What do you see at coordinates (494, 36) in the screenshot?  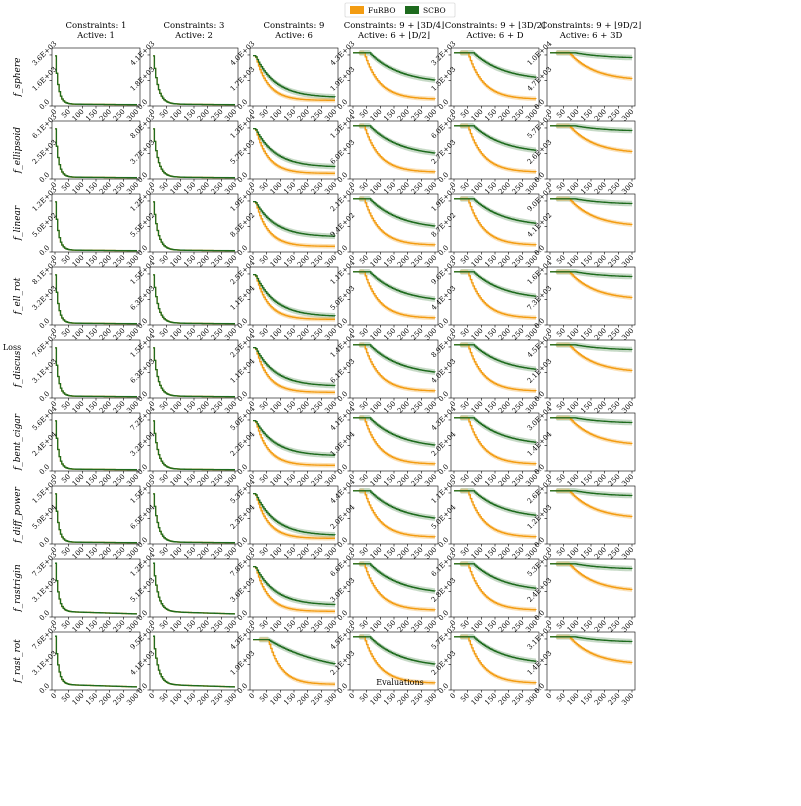 I see `column-subtitle-4: Active: 6 + D` at bounding box center [494, 36].